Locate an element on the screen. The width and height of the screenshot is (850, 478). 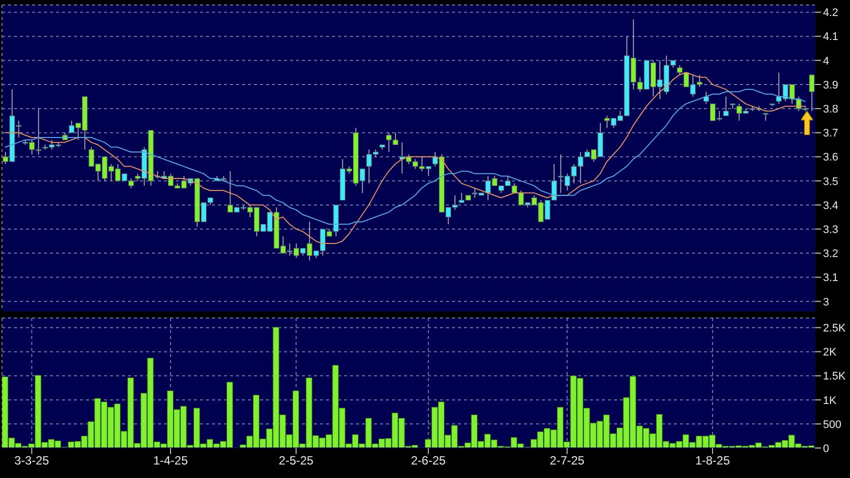
y-tick-label: 3.1 is located at coordinates (830, 278).